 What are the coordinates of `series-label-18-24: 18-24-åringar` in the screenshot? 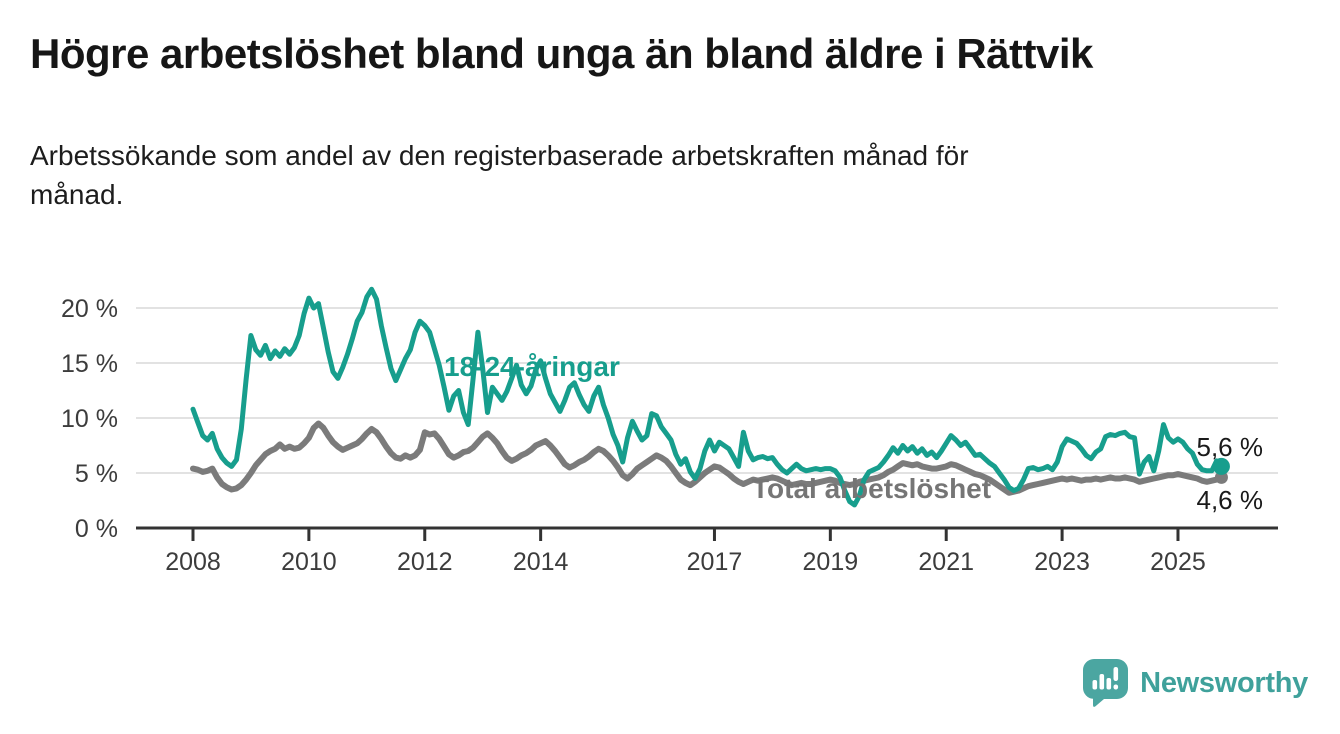 It's located at (532, 366).